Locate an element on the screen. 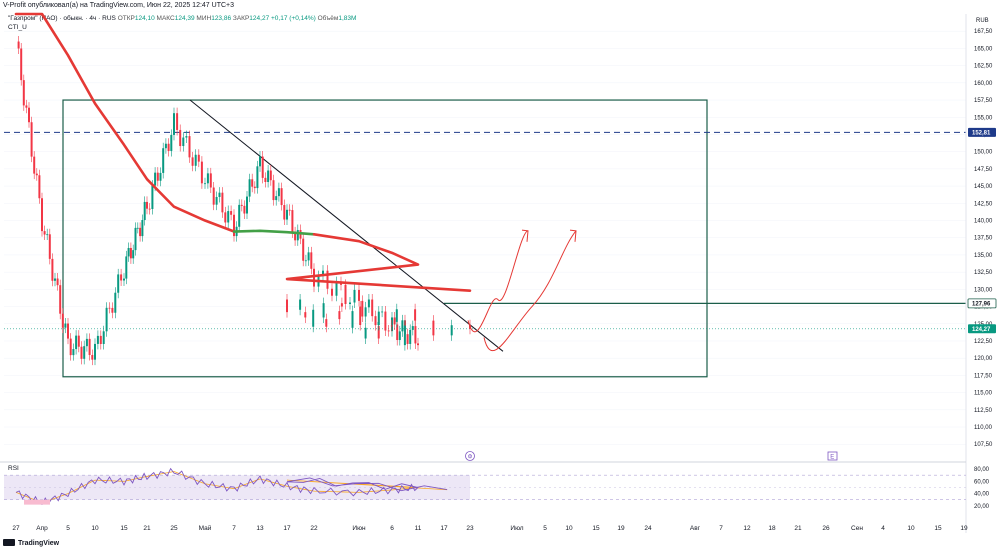  high-value: 124,39 is located at coordinates (184, 18).